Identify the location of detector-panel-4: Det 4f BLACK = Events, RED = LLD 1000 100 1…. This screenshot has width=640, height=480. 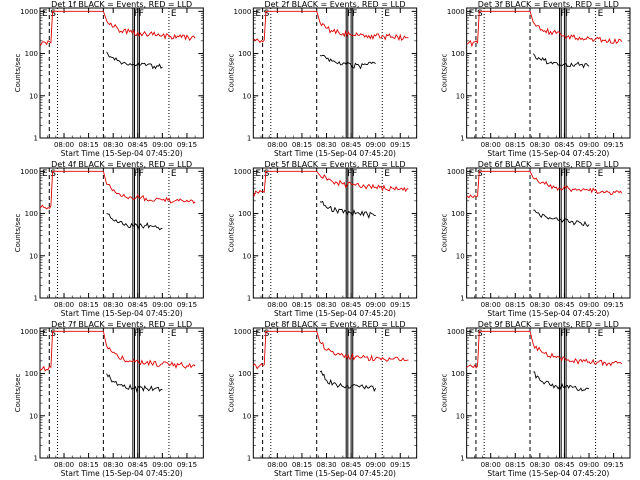
(109, 239).